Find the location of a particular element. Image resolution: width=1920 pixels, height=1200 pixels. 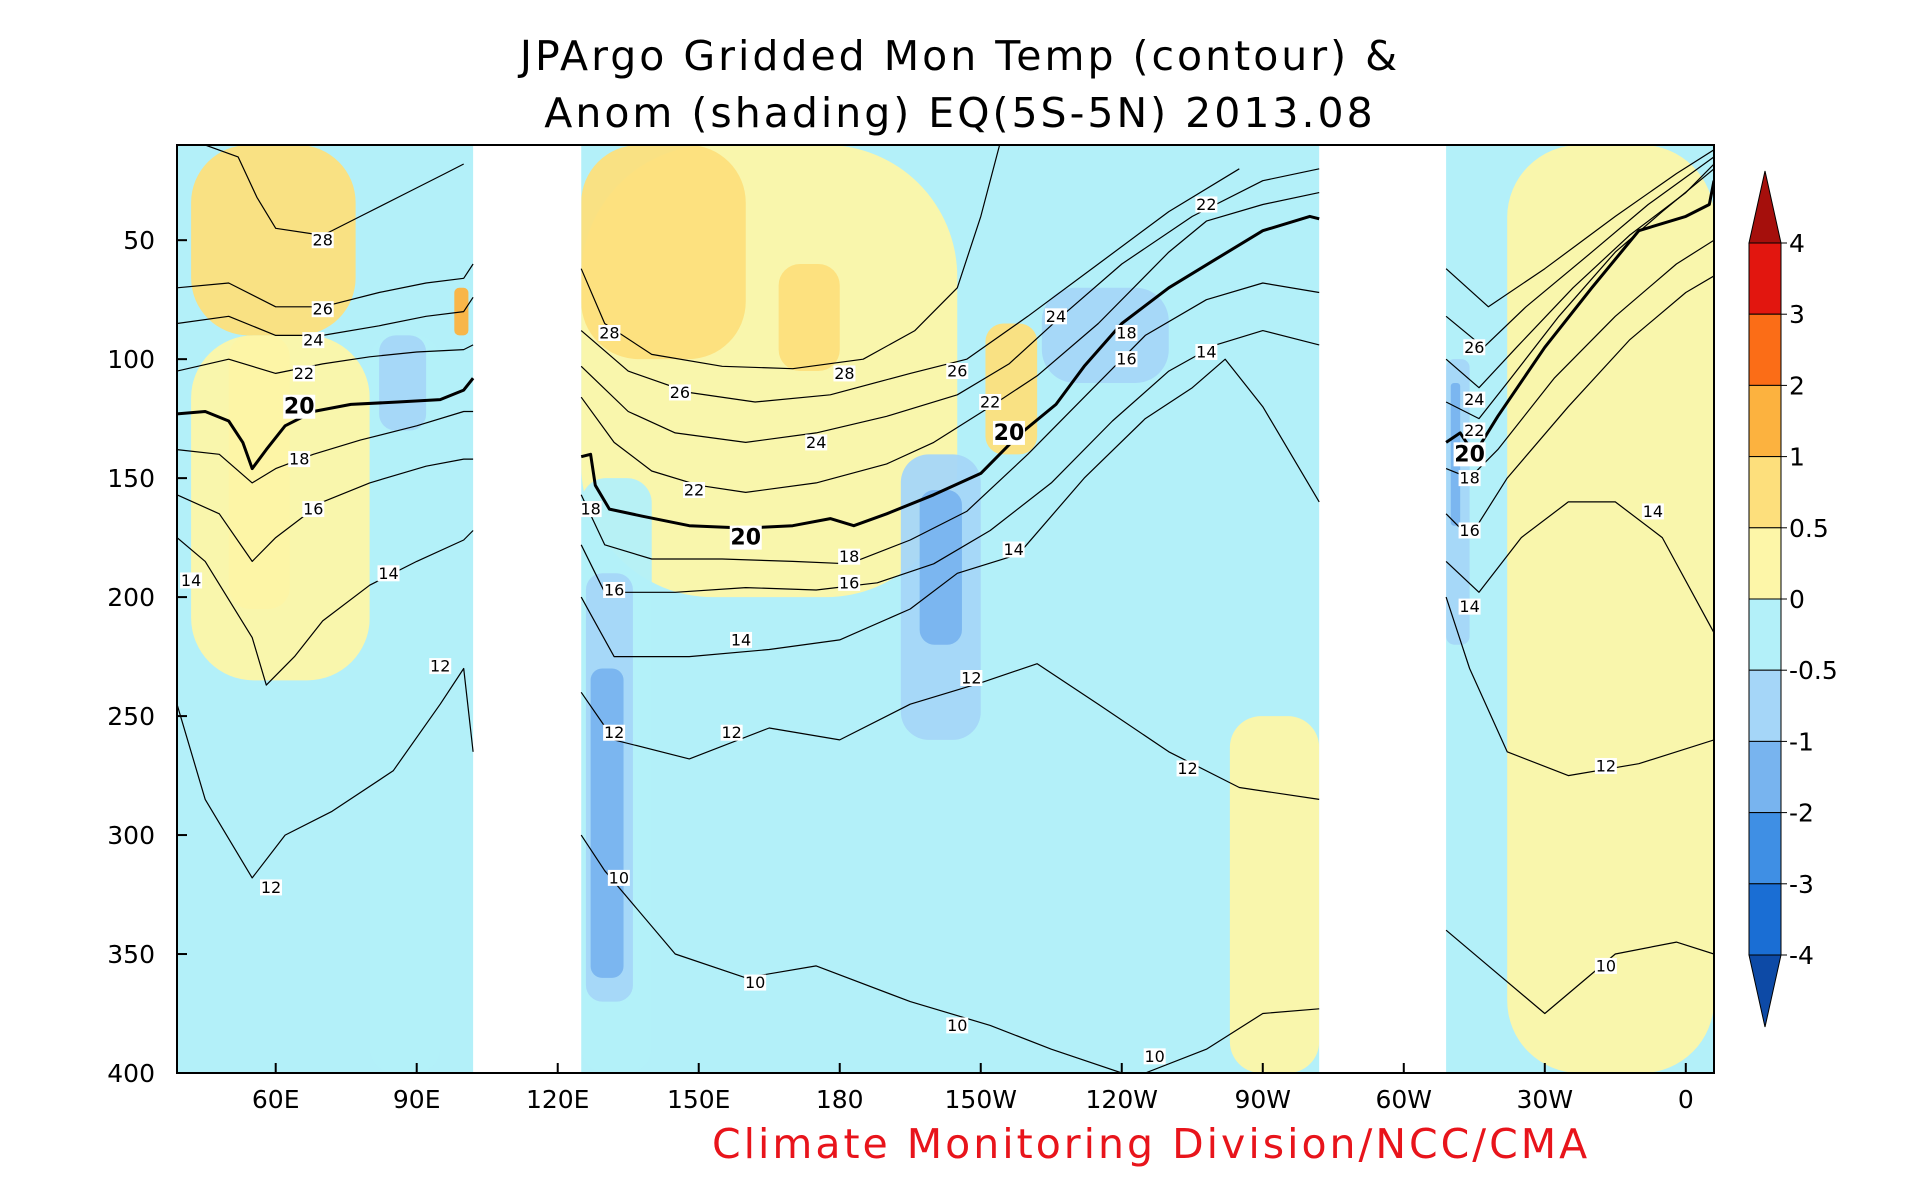

title-line1: JPArgo Gridded Mon Temp (contour) & is located at coordinates (958, 56).